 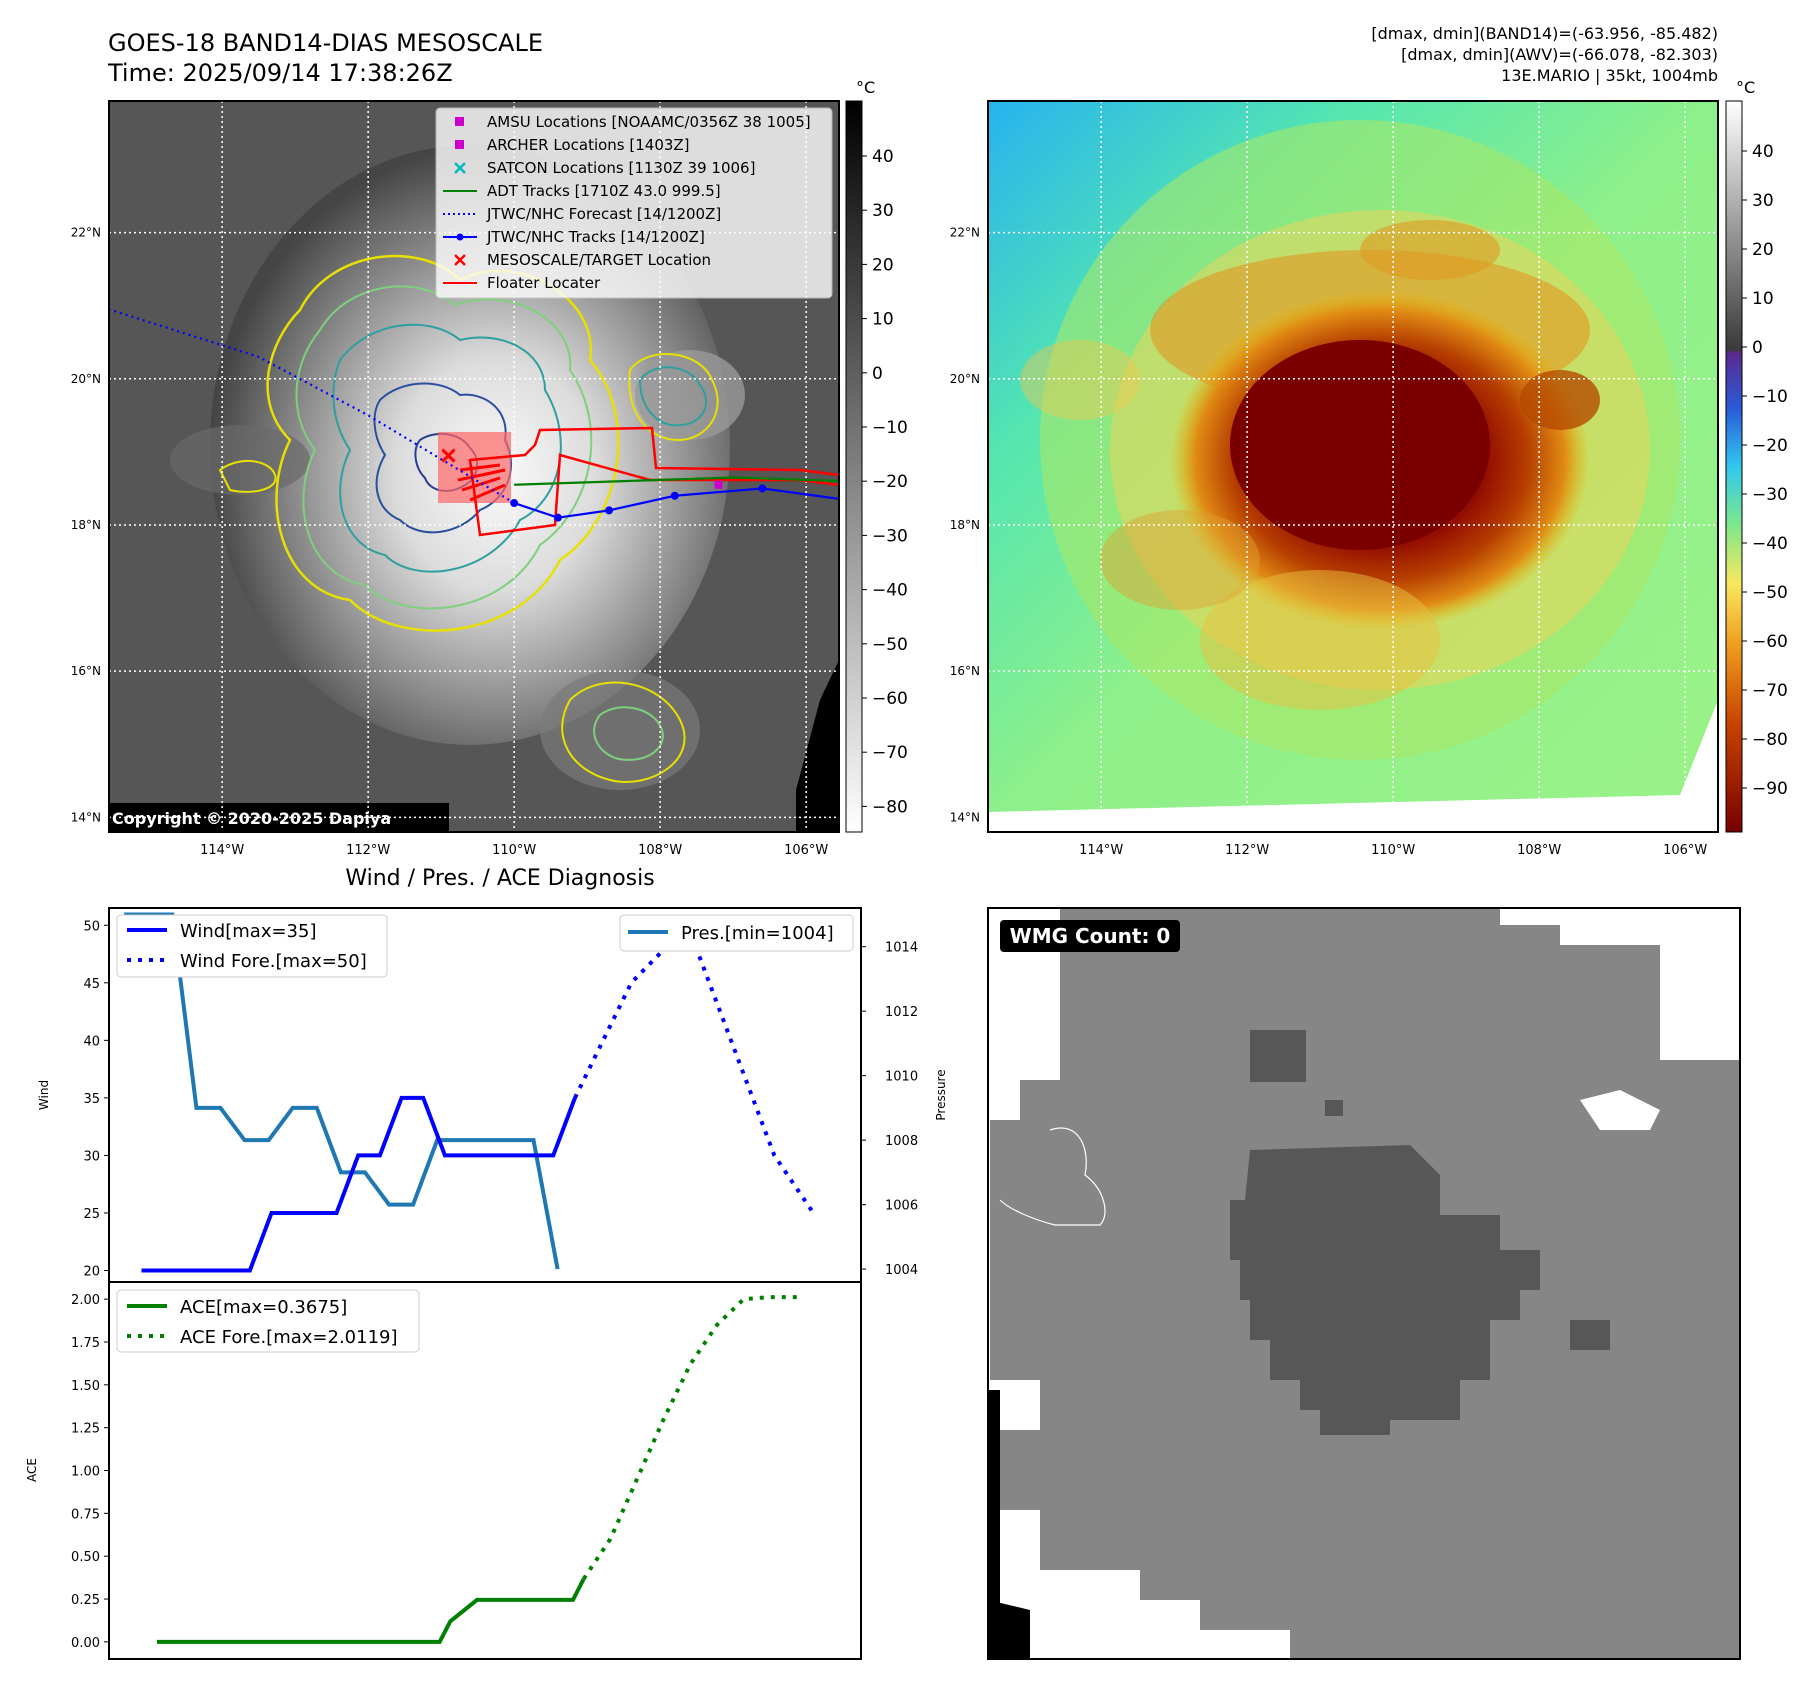 I want to click on pressure-ylabel: Pressure, so click(x=941, y=1094).